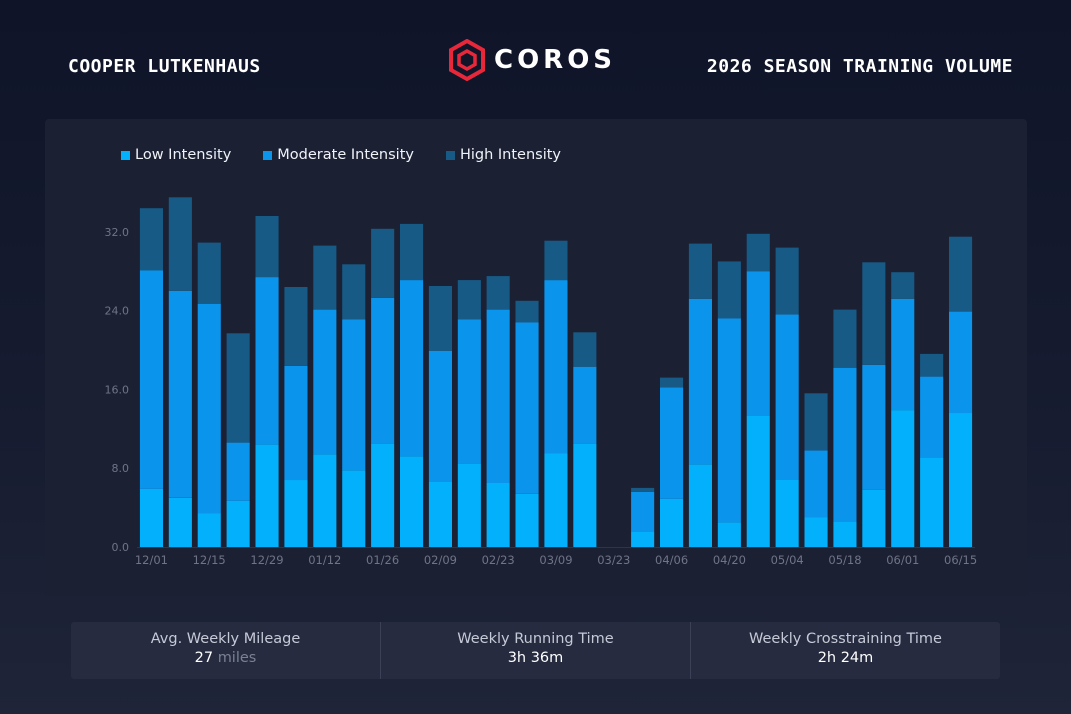 The height and width of the screenshot is (714, 1071). I want to click on legend-swatch-high, so click(450, 155).